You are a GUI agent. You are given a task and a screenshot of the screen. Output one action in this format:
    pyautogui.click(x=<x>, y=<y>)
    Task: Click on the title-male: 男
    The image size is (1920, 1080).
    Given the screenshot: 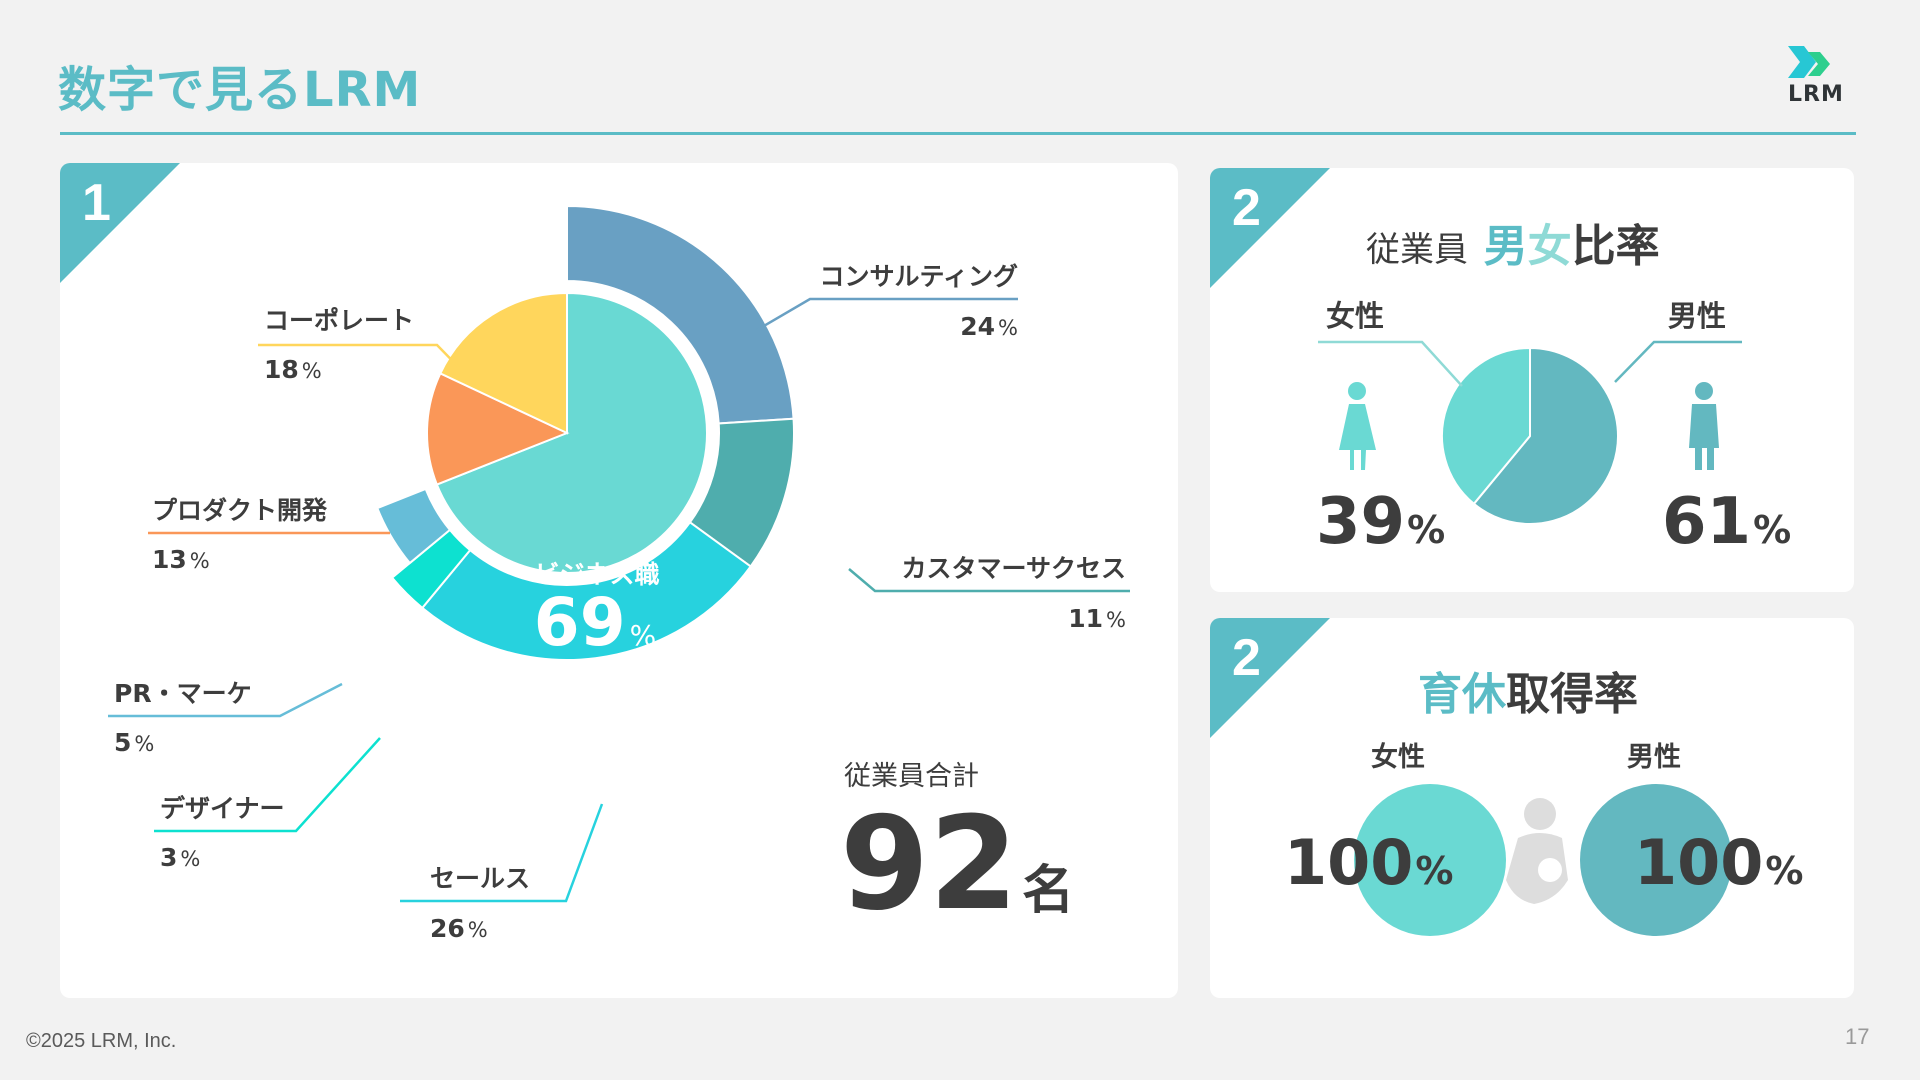 What is the action you would take?
    pyautogui.click(x=1505, y=246)
    